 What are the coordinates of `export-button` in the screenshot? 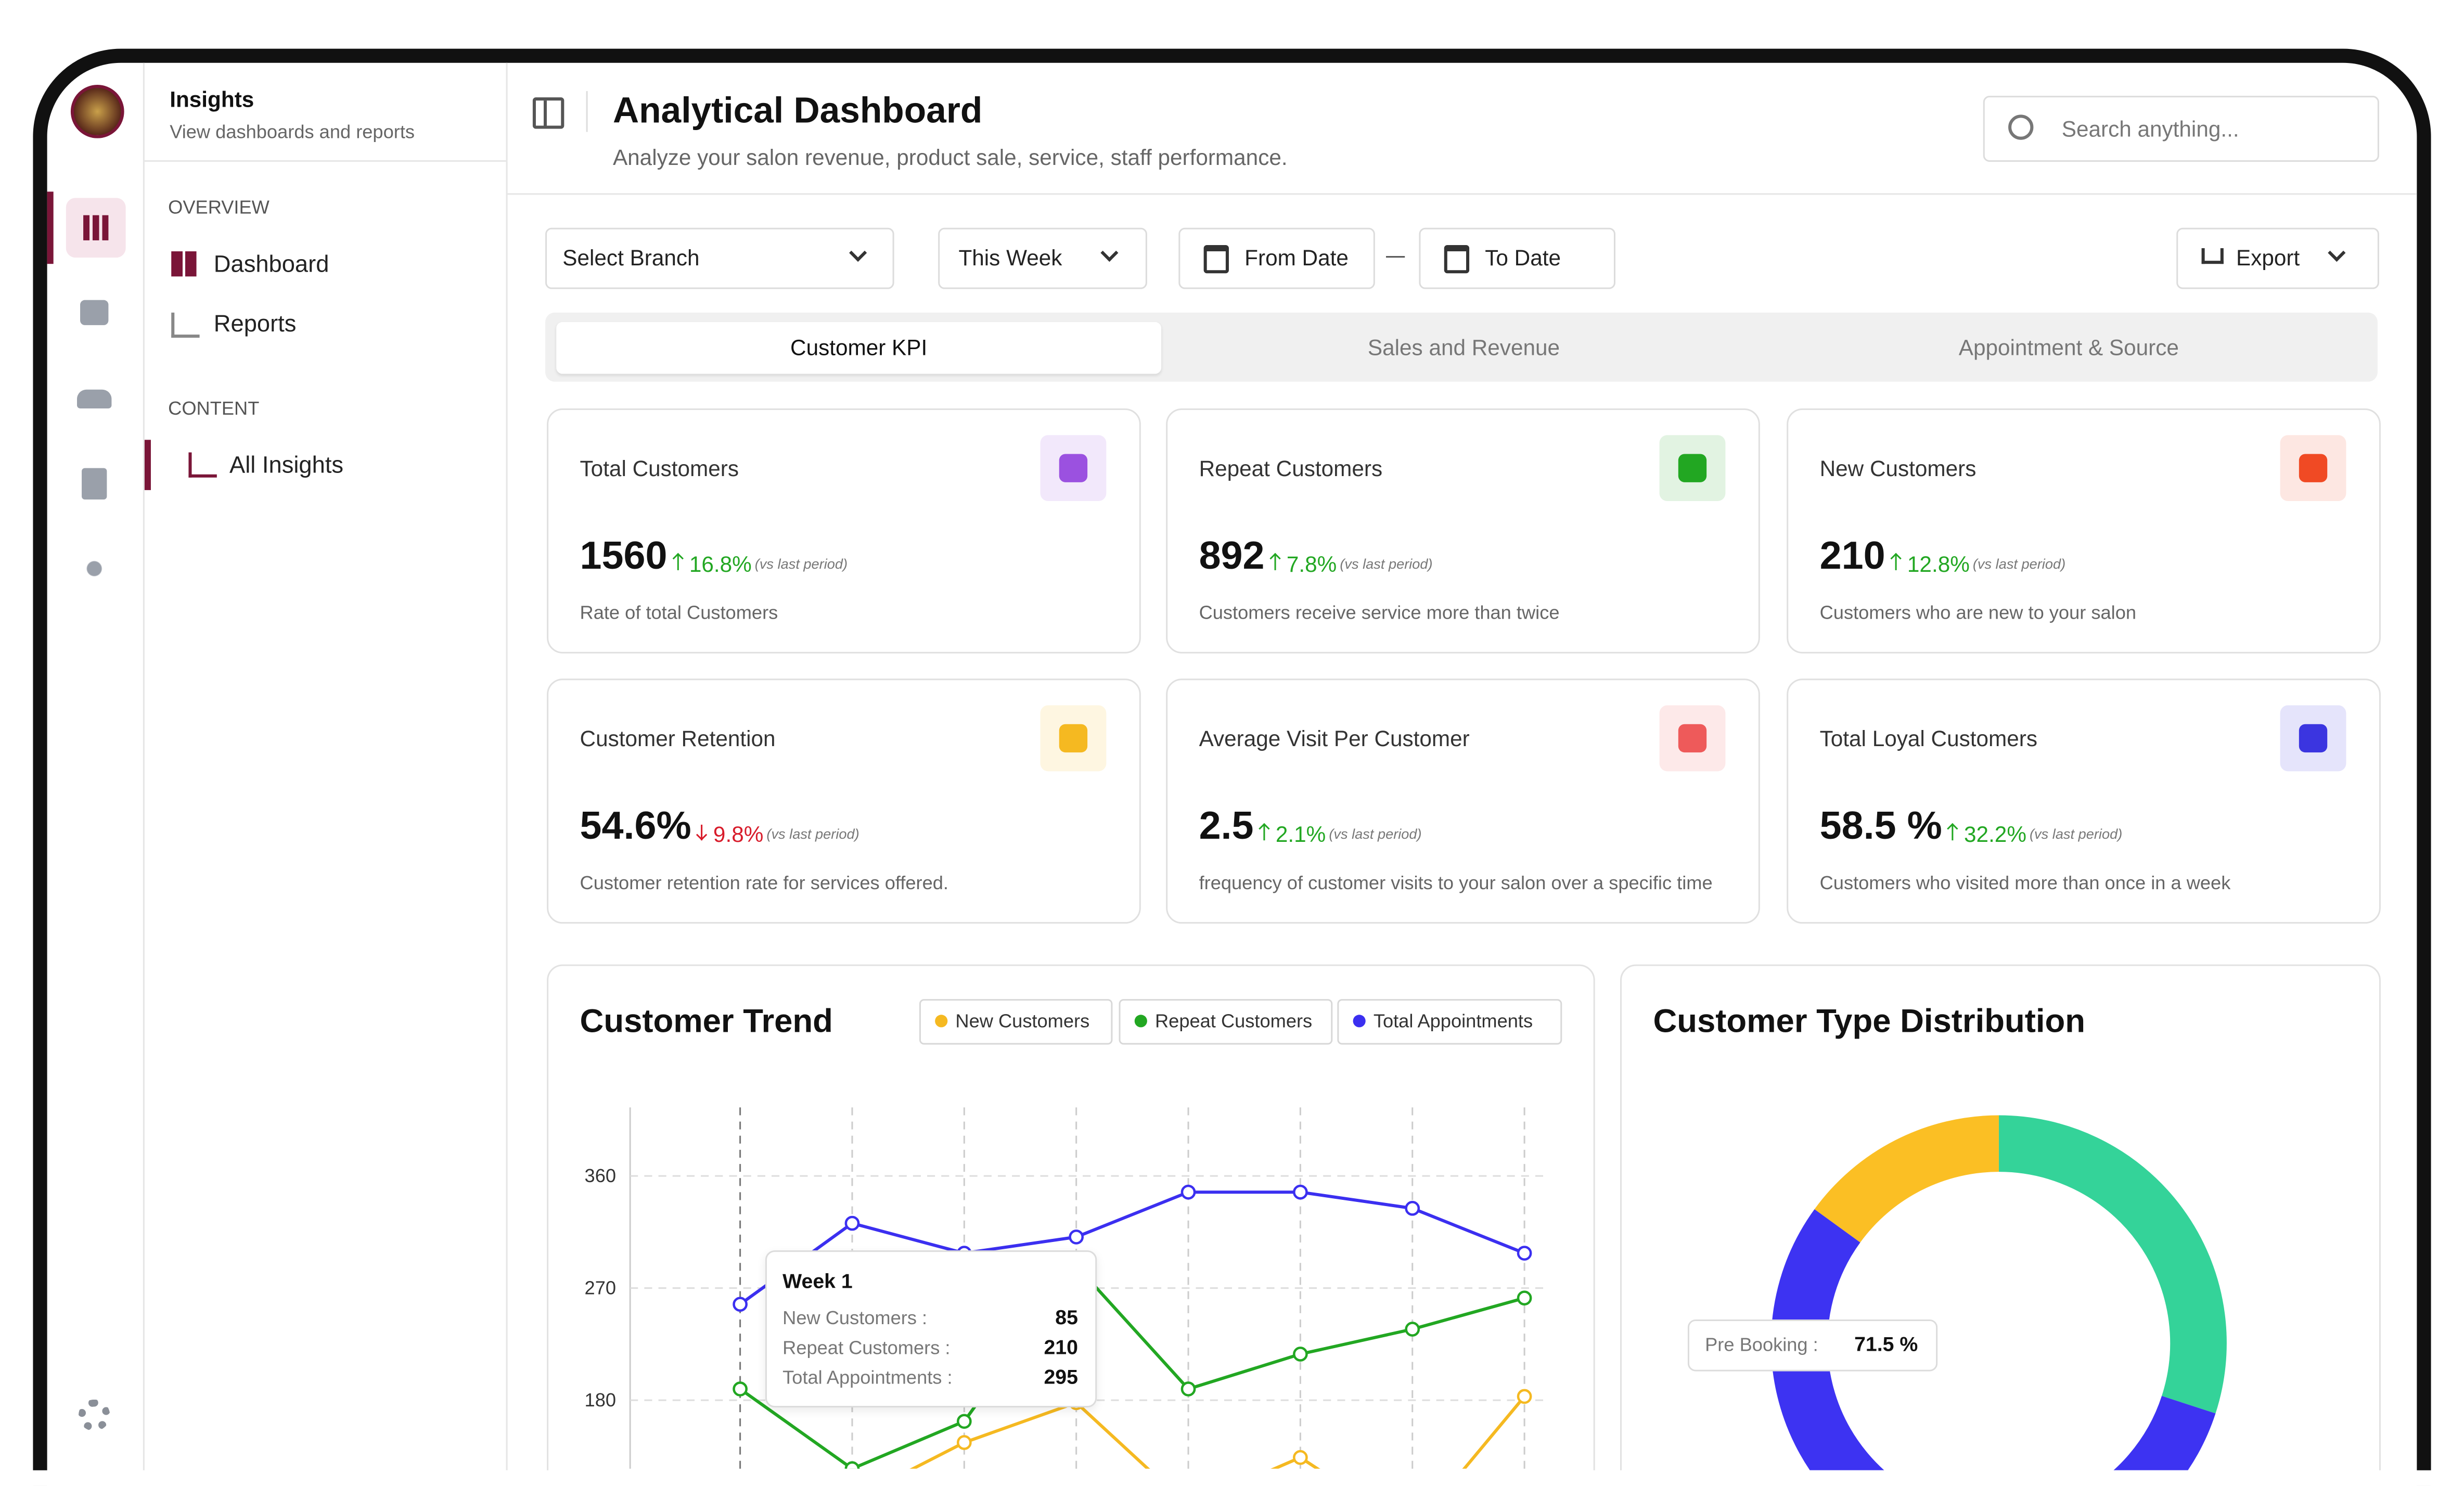 It's located at (2277, 258).